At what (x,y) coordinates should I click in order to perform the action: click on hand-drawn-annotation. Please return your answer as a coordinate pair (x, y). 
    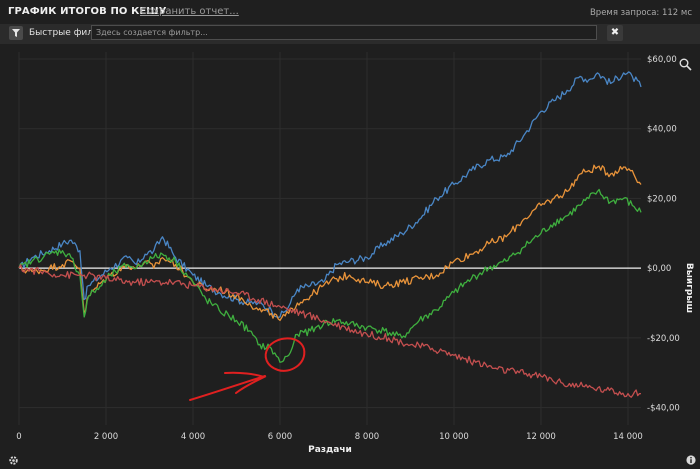
    Looking at the image, I should click on (247, 369).